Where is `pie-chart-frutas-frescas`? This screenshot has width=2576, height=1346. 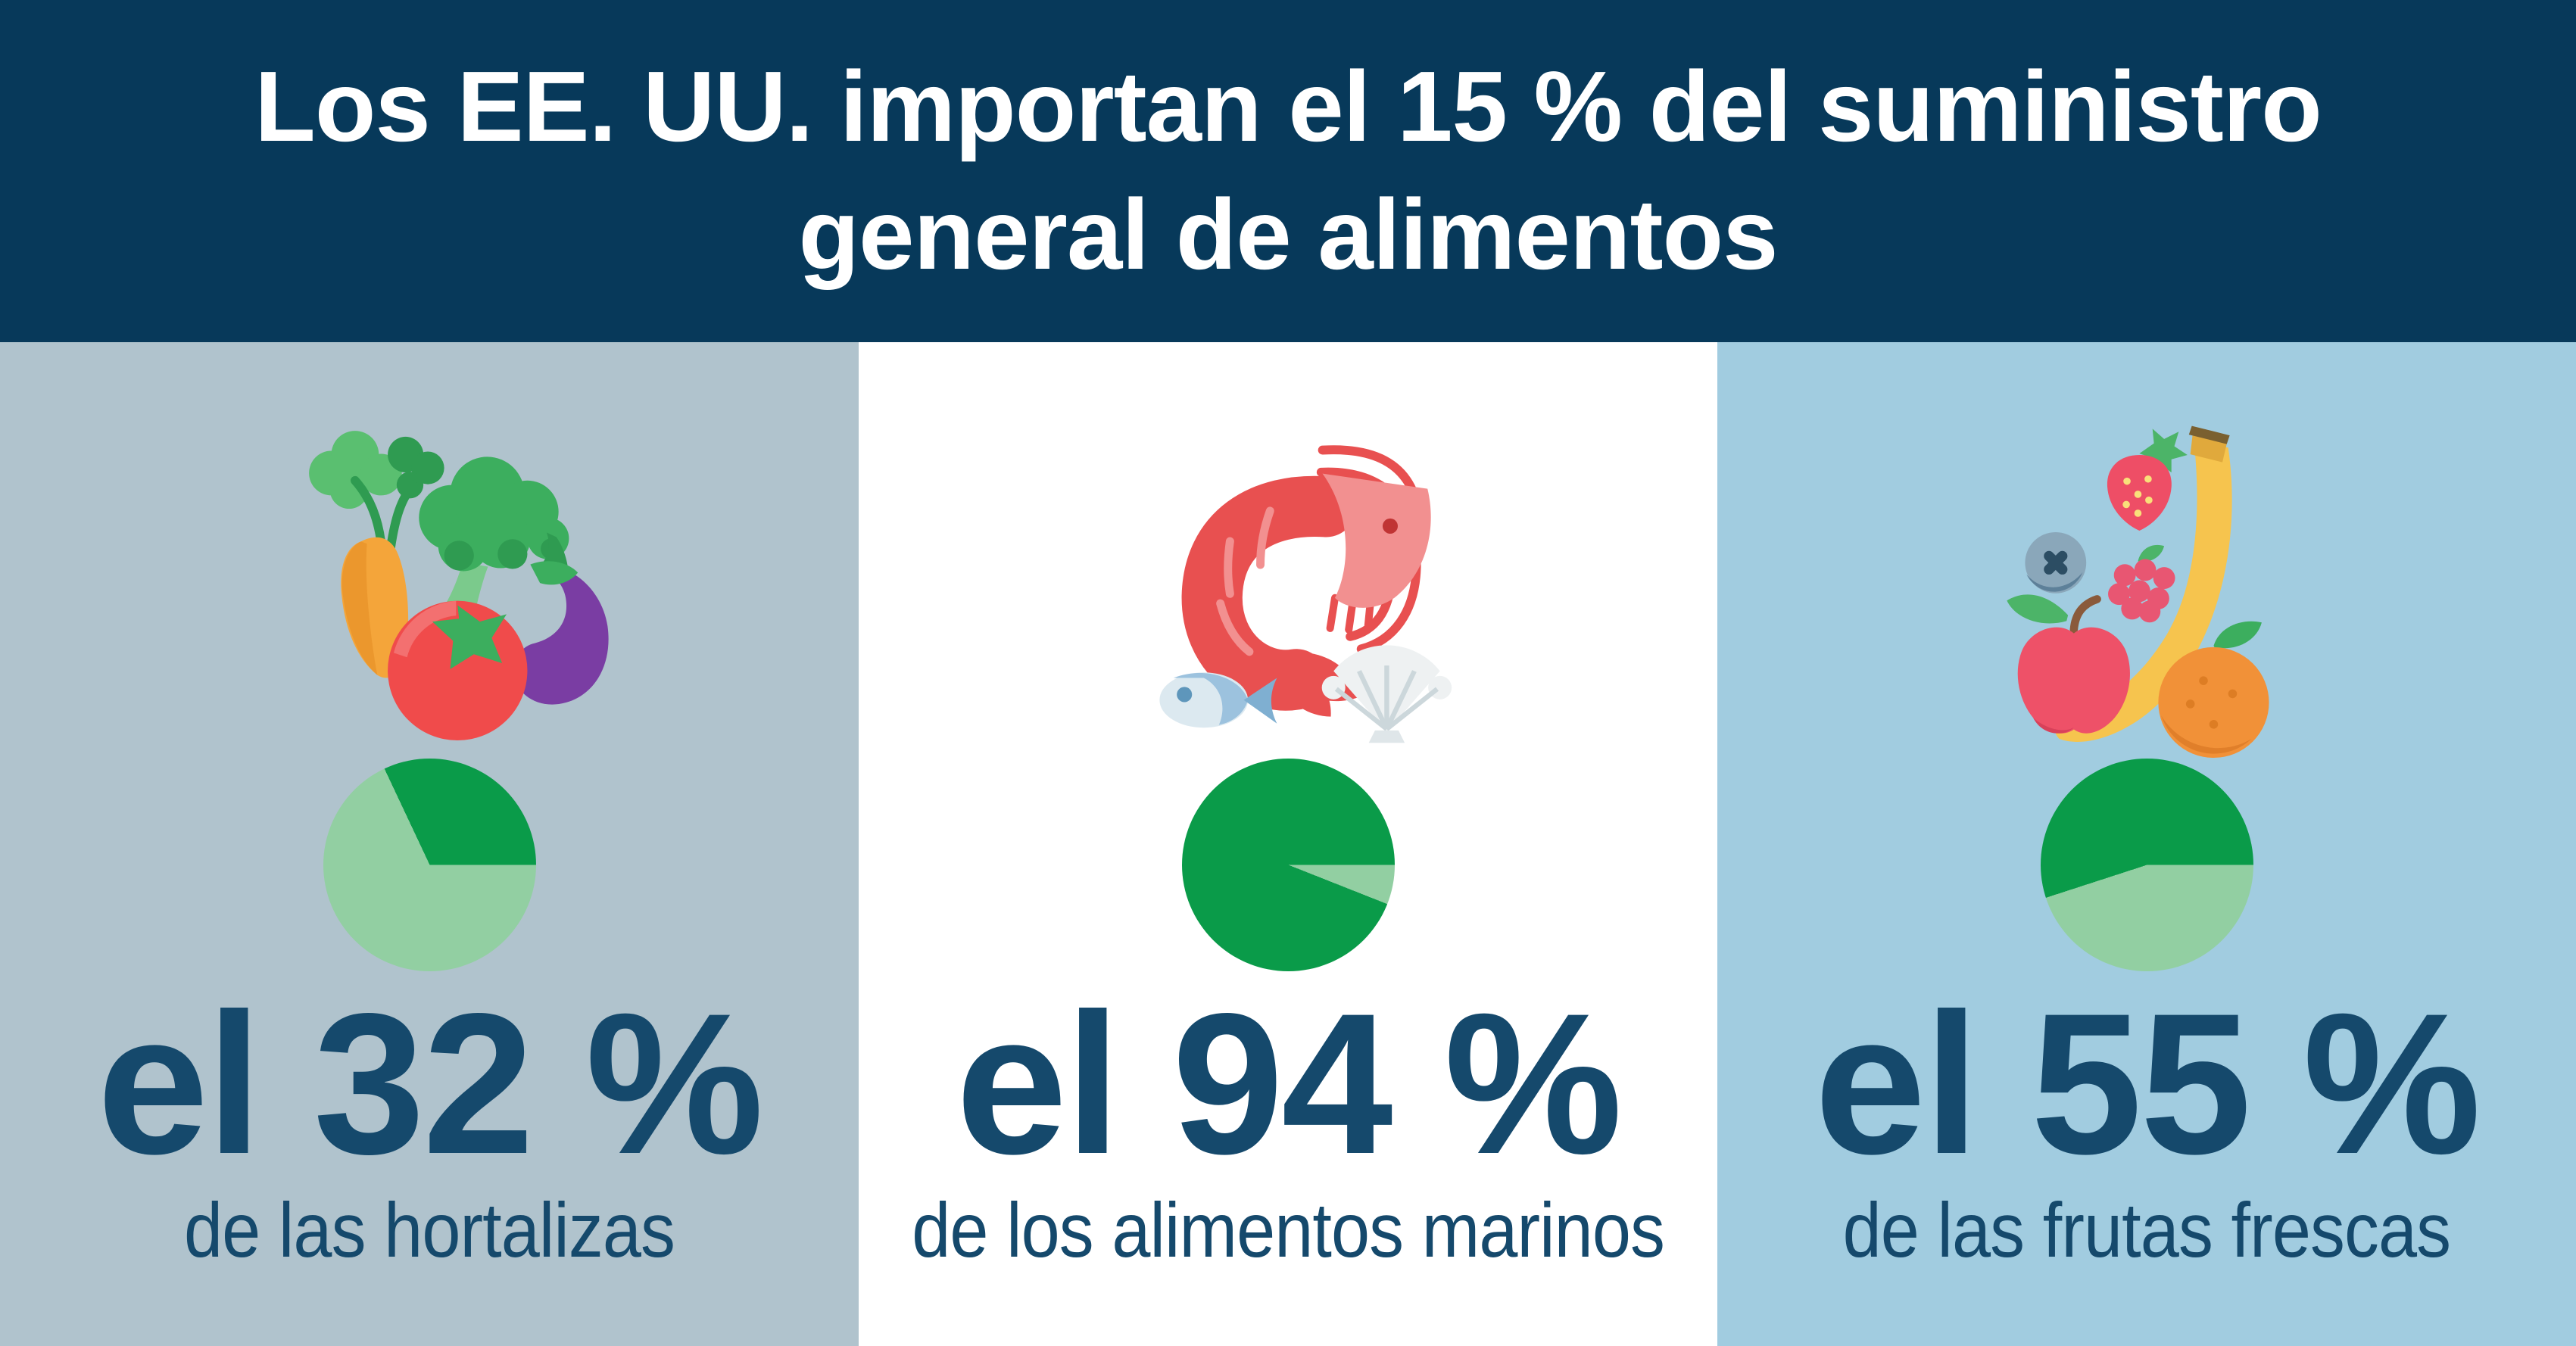
pie-chart-frutas-frescas is located at coordinates (2146, 865).